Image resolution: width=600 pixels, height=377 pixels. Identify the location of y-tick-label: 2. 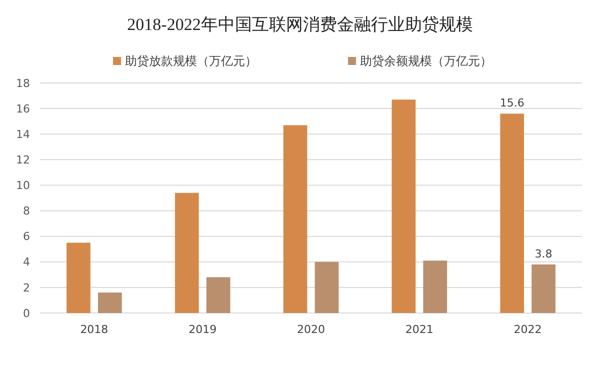
(26, 287).